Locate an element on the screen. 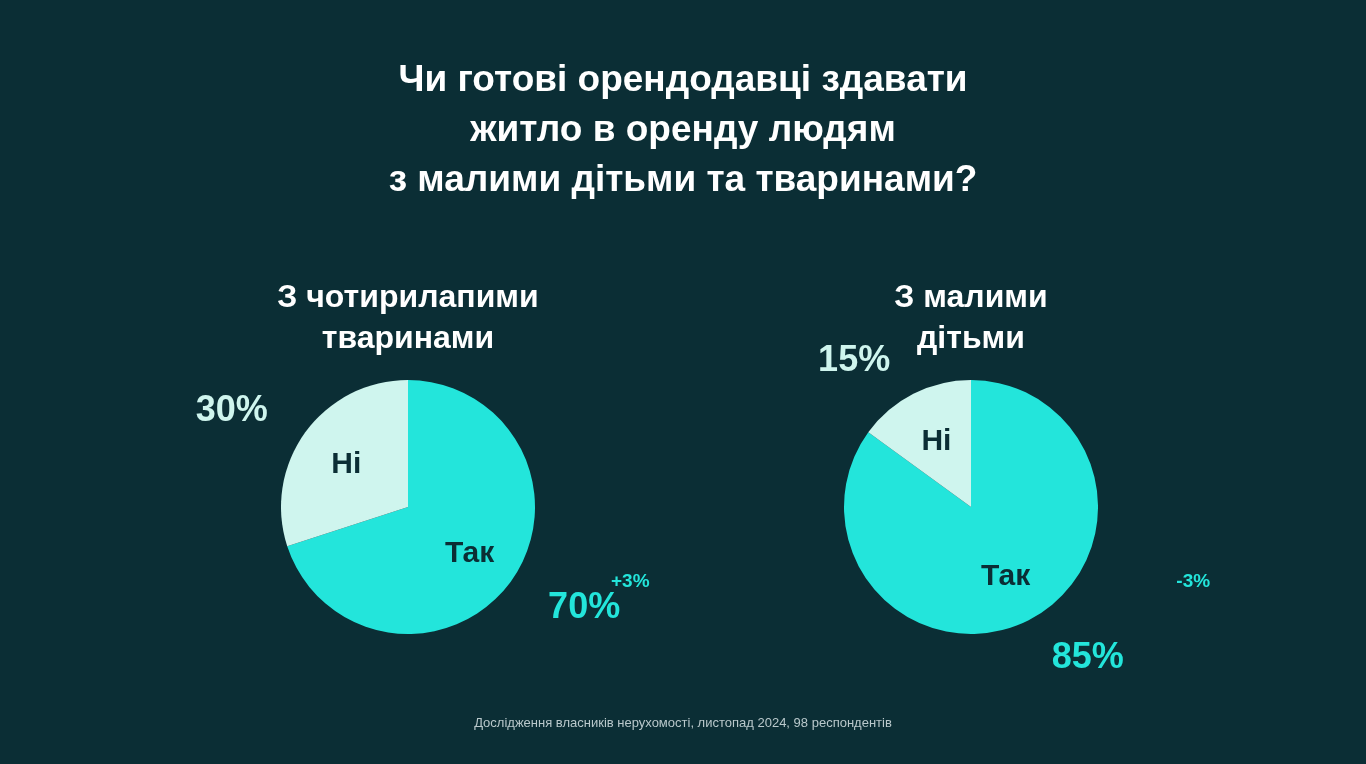  data-label: 85% is located at coordinates (1087, 656).